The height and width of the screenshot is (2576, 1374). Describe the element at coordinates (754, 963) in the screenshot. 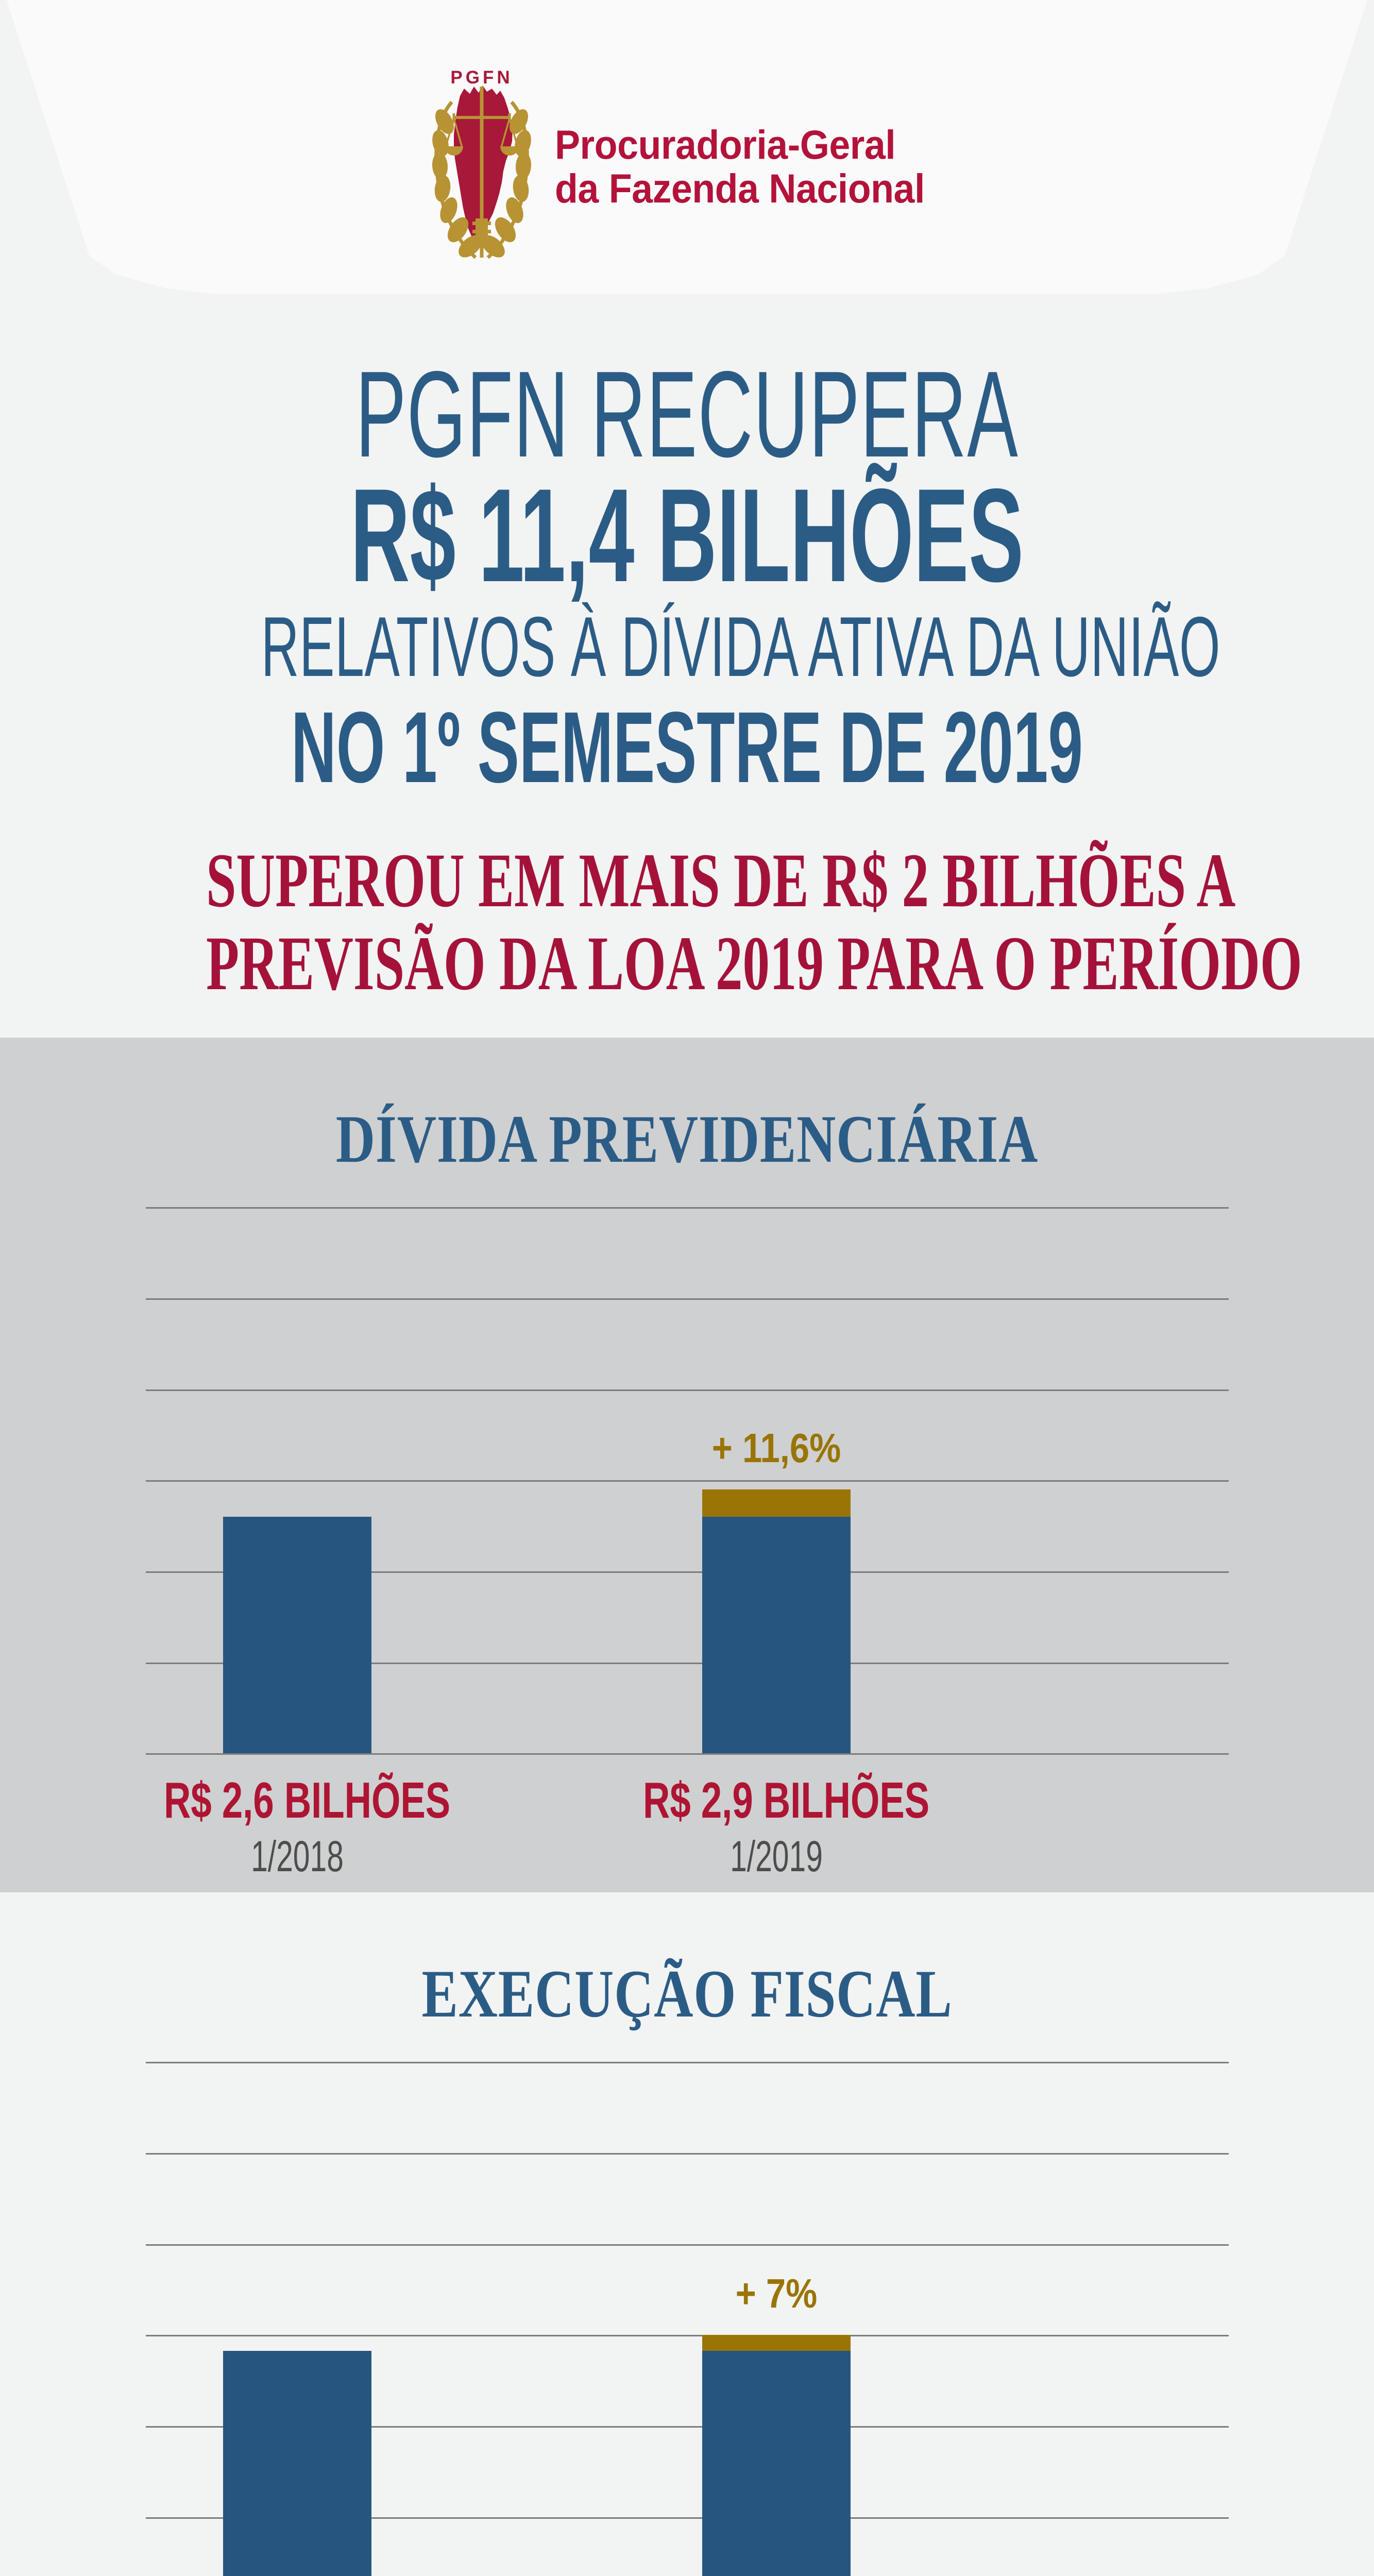

I see `subtitle-red-line-2: PREVISÃO DA LOA 2019 PARA O PERÍODO` at that location.